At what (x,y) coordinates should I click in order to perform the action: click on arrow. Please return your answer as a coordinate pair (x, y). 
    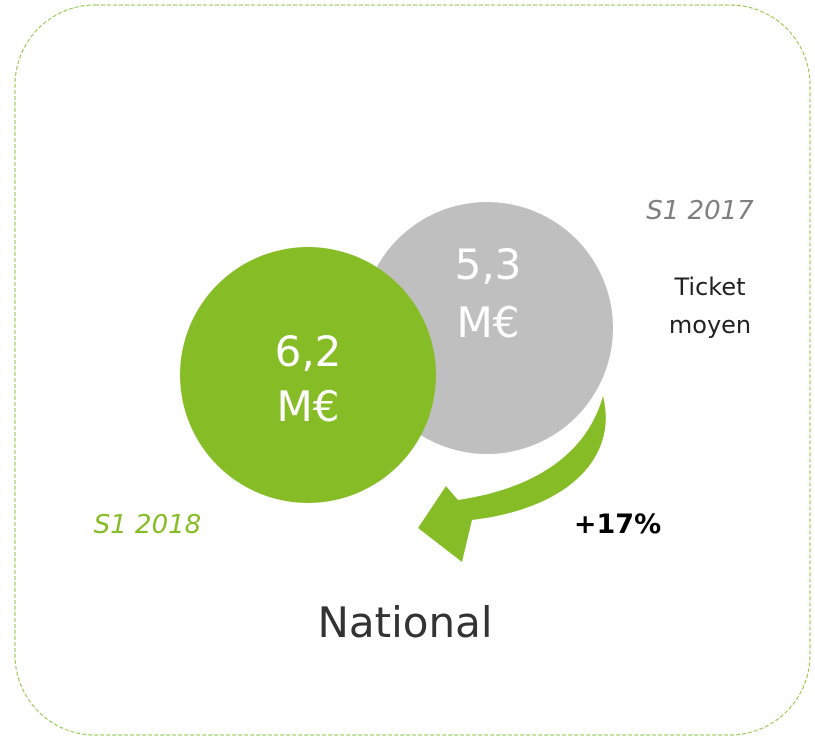
    Looking at the image, I should click on (512, 479).